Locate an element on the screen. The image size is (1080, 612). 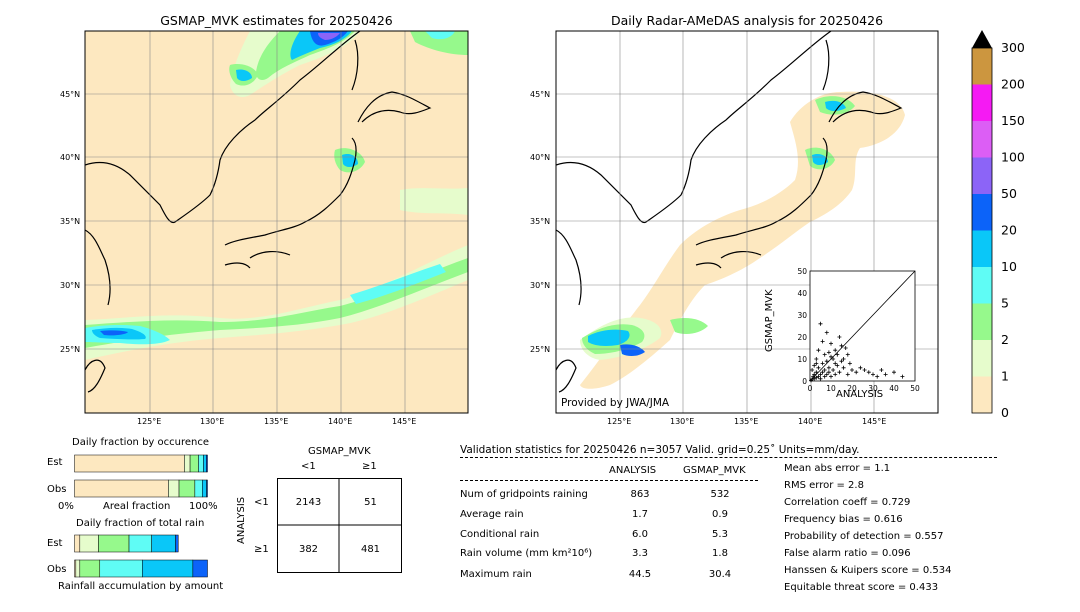
colorbar: 0 1 2 5 10 20 50 100 150 200 300 is located at coordinates (998, 225).